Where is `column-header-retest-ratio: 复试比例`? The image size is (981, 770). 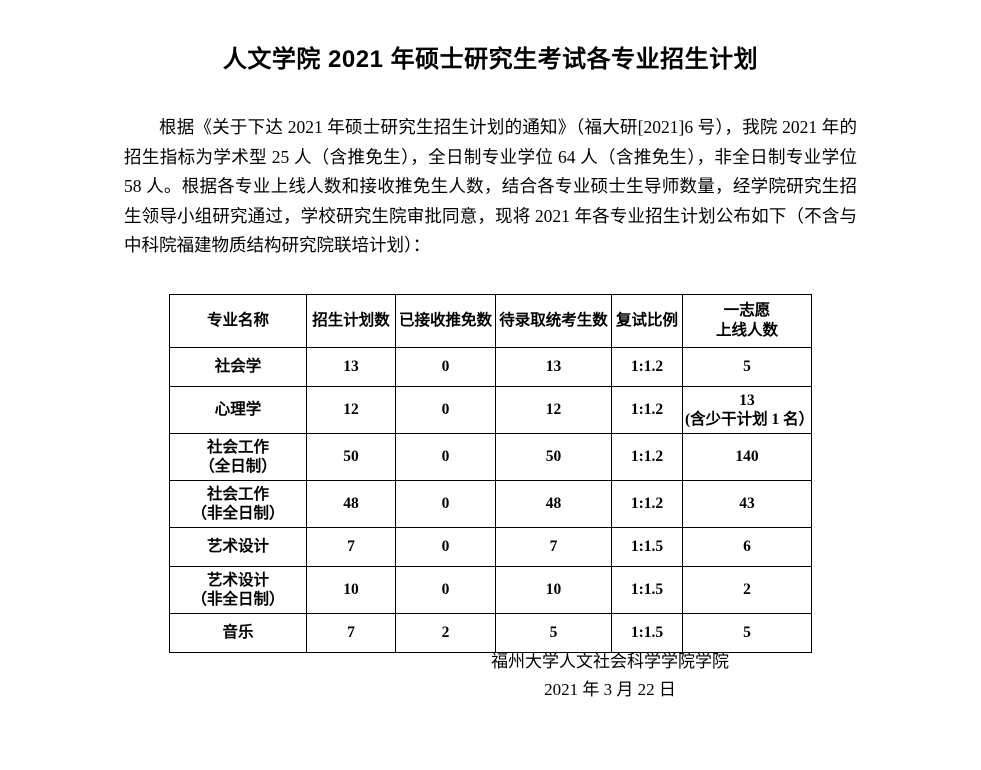
column-header-retest-ratio: 复试比例 is located at coordinates (647, 320).